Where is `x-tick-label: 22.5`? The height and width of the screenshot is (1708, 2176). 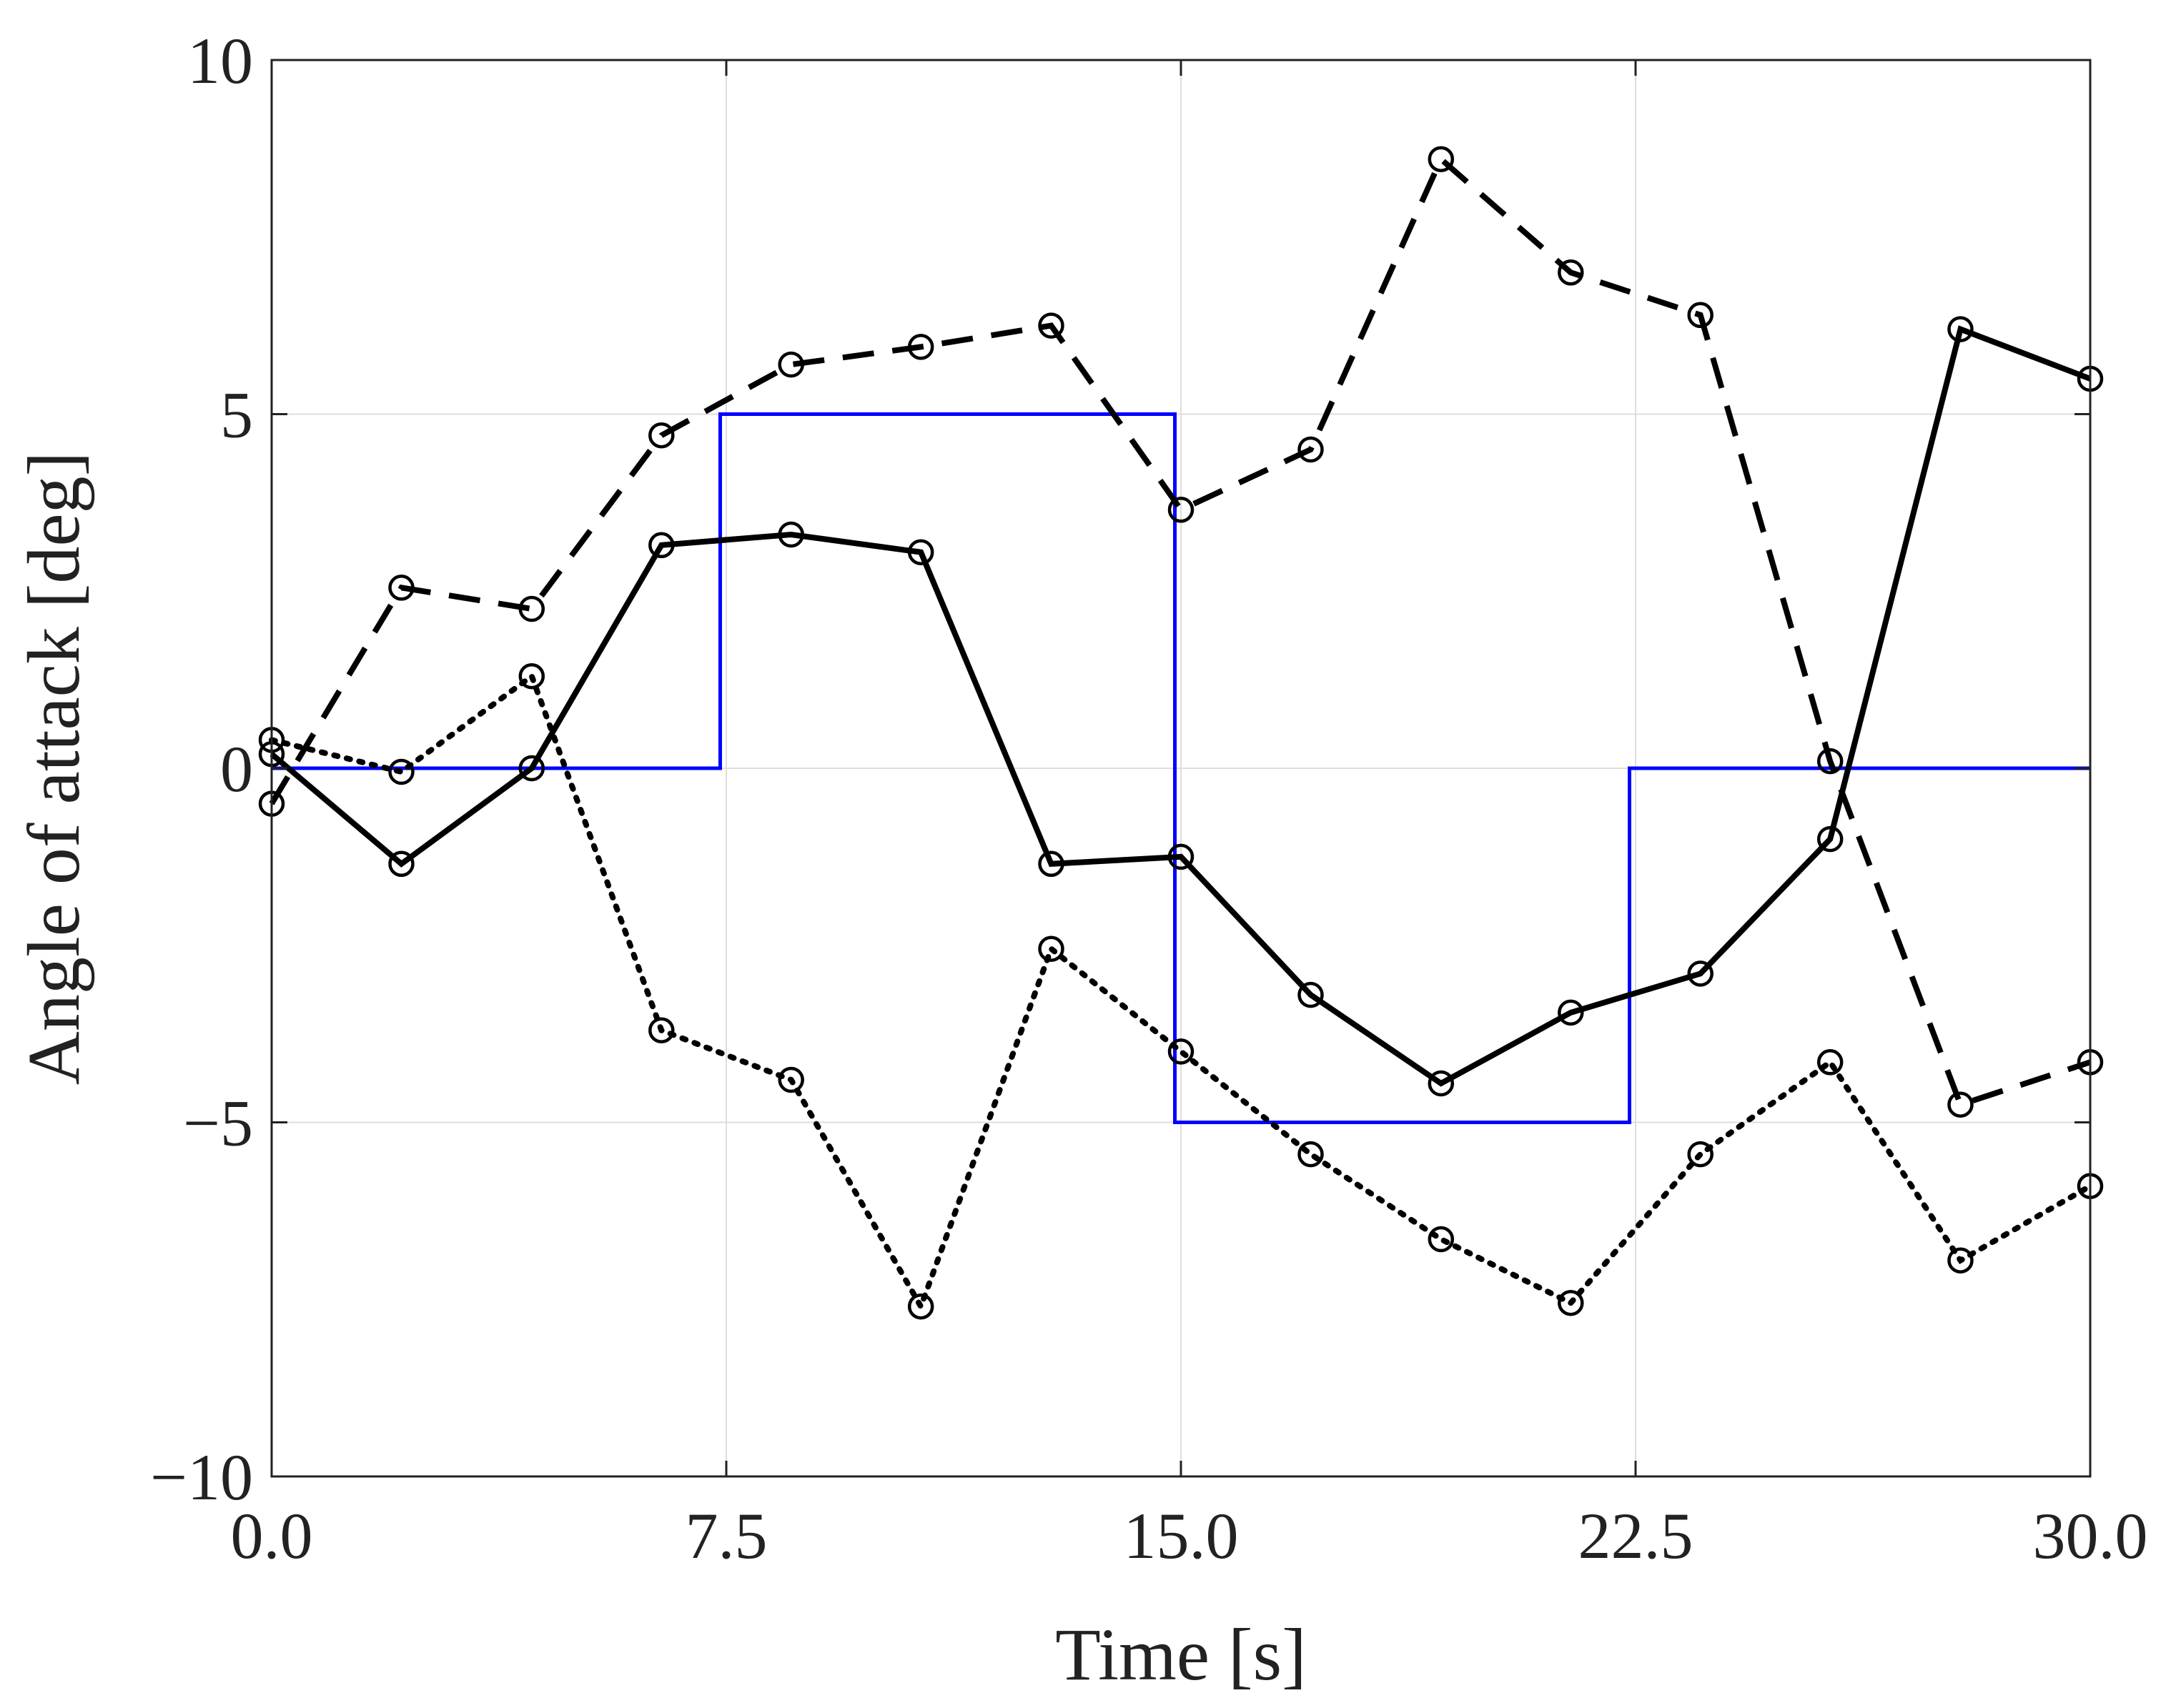 x-tick-label: 22.5 is located at coordinates (1636, 1536).